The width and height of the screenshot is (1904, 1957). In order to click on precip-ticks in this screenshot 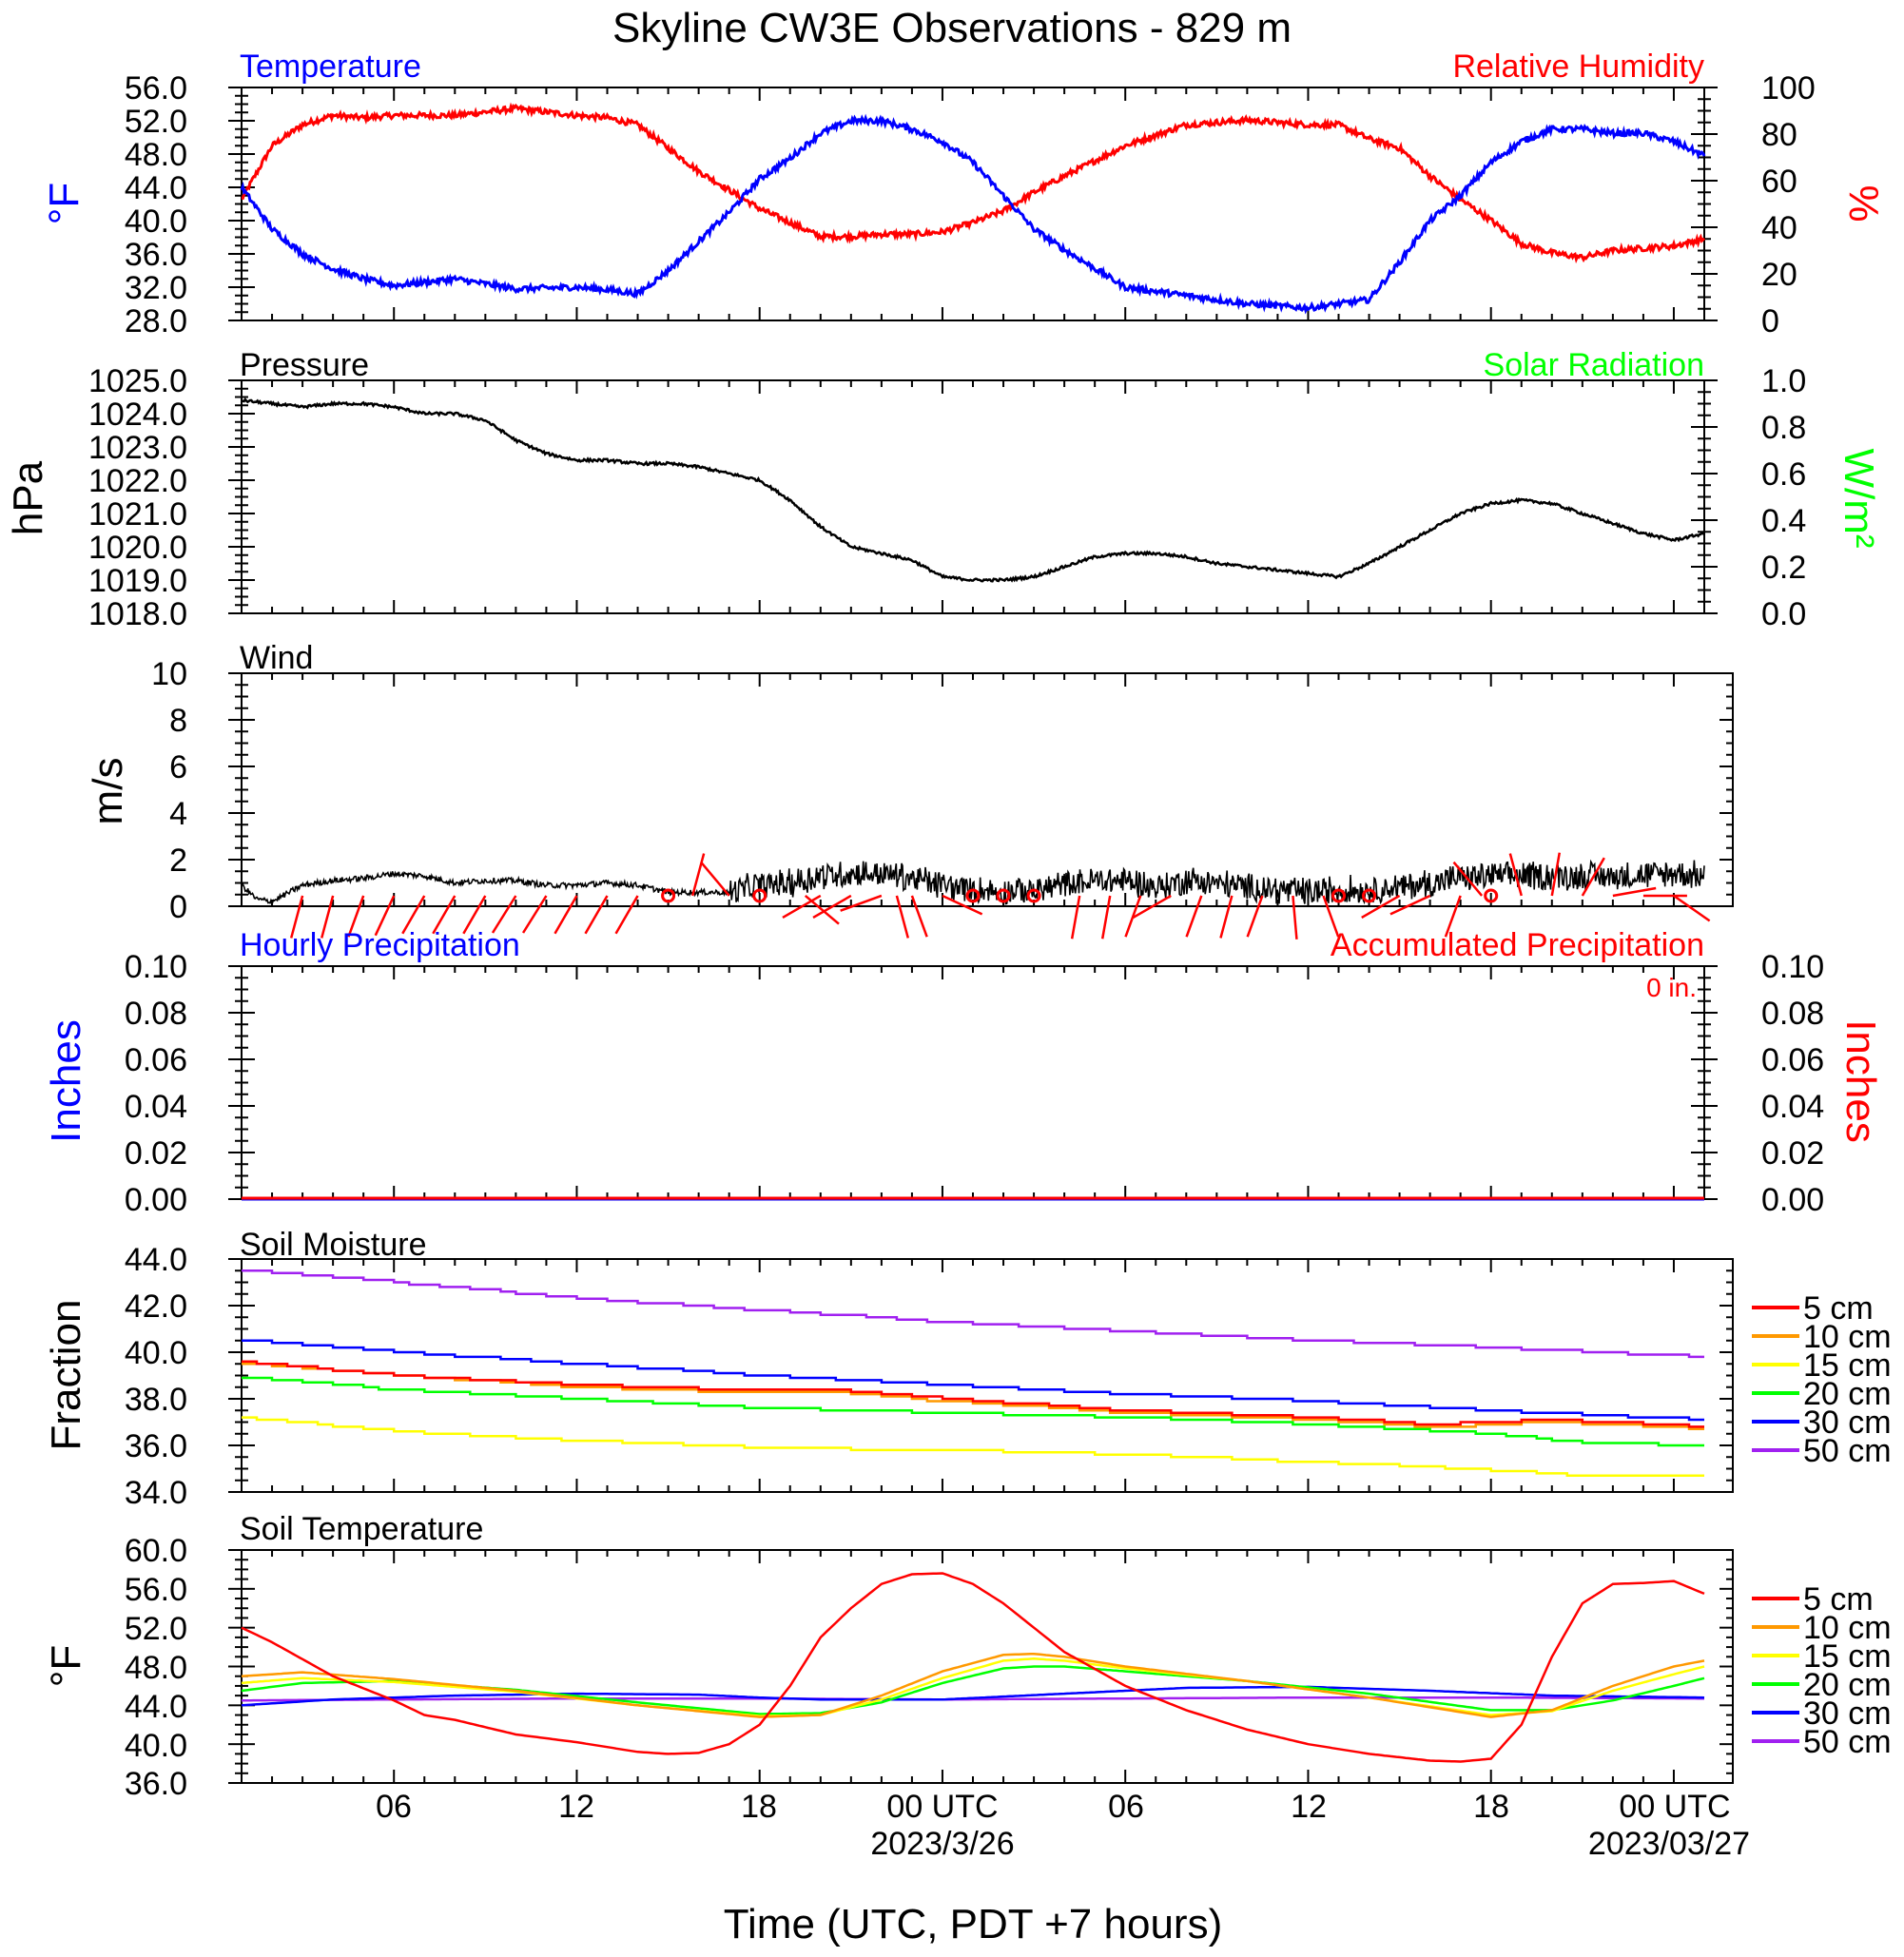, I will do `click(973, 1082)`.